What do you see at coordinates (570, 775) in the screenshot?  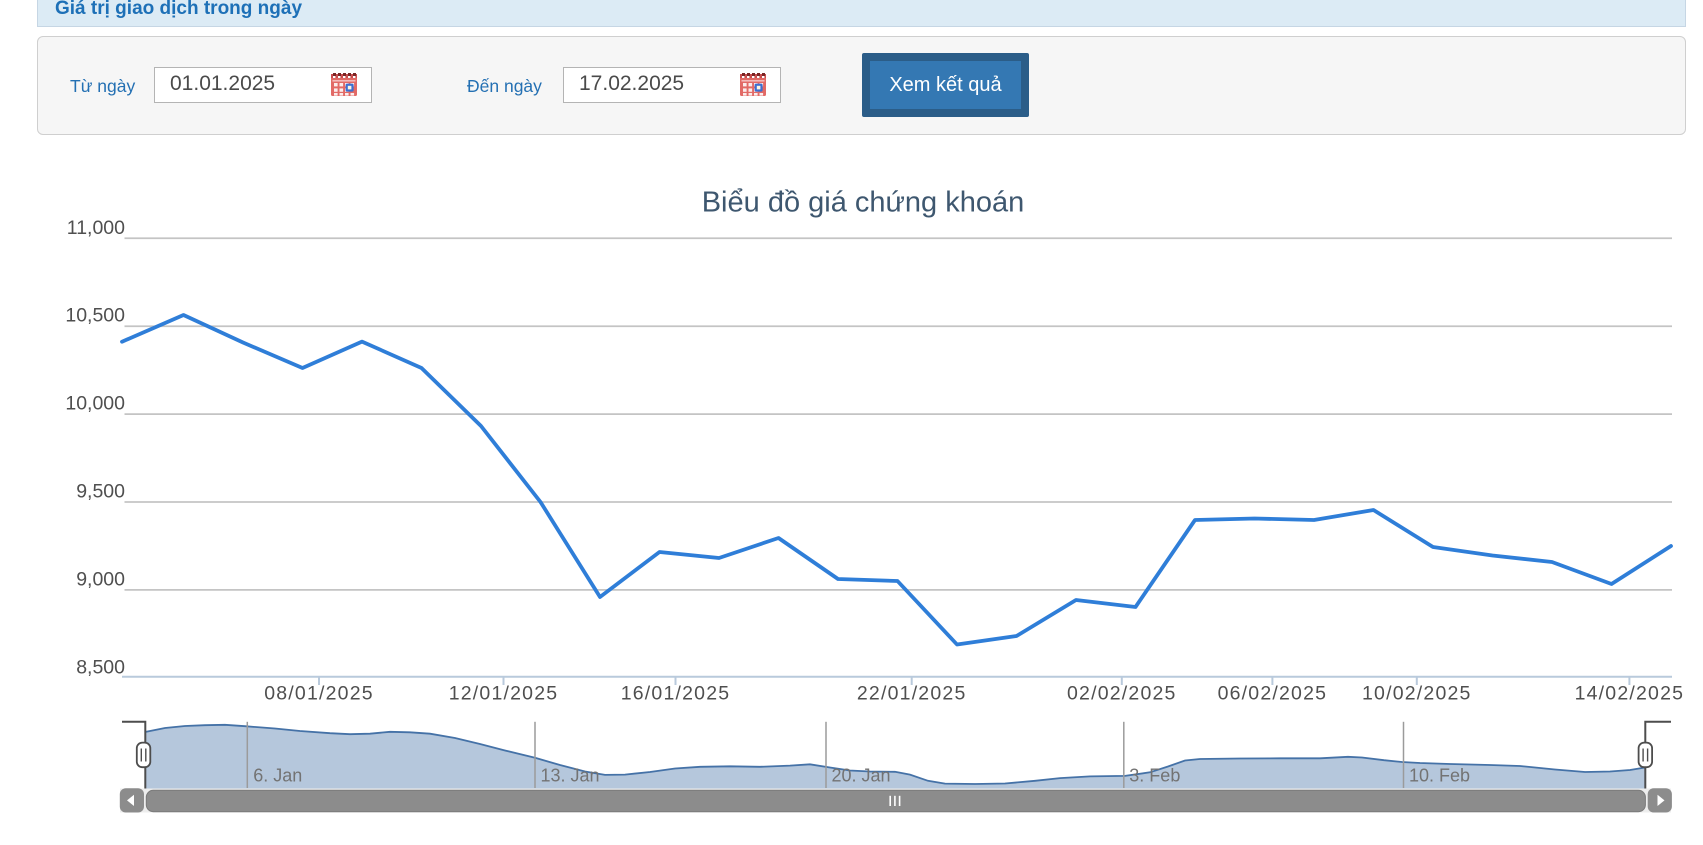 I see `svg-text: 13. Jan` at bounding box center [570, 775].